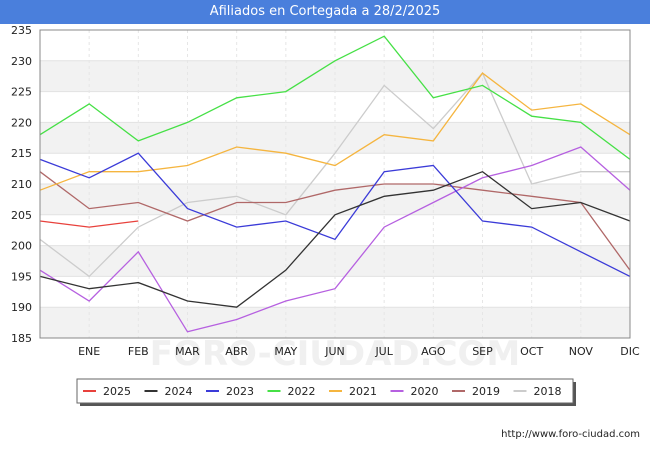  What do you see at coordinates (531, 351) in the screenshot?
I see `x-tick-label: OCT` at bounding box center [531, 351].